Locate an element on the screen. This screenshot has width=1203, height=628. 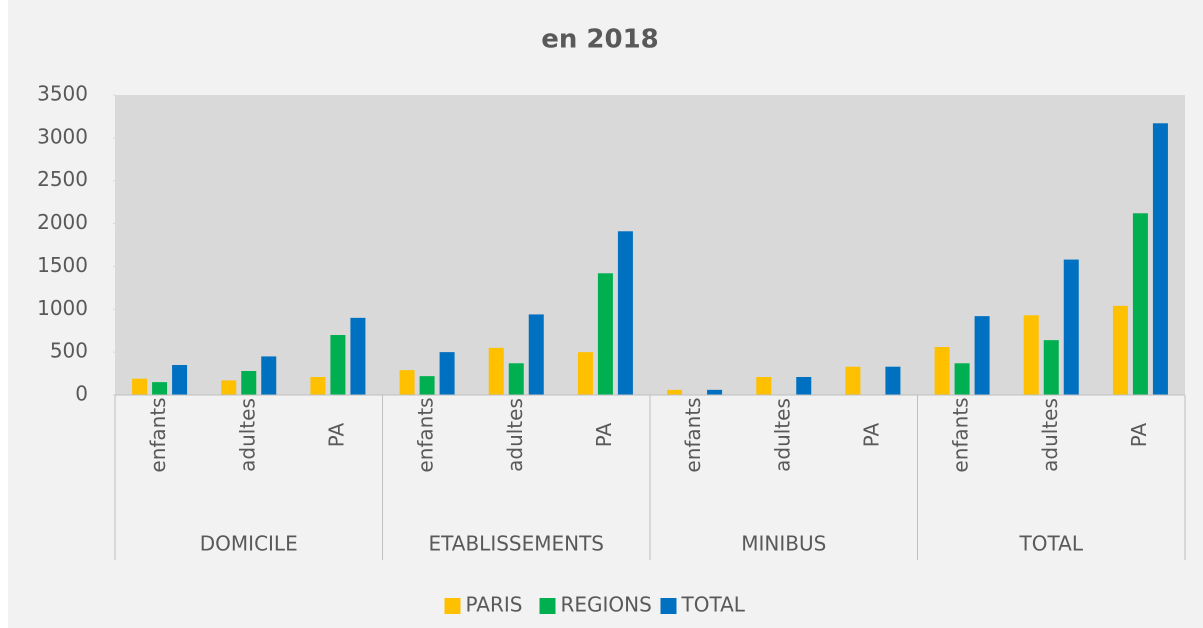
group-label: DOMICILE is located at coordinates (249, 544).